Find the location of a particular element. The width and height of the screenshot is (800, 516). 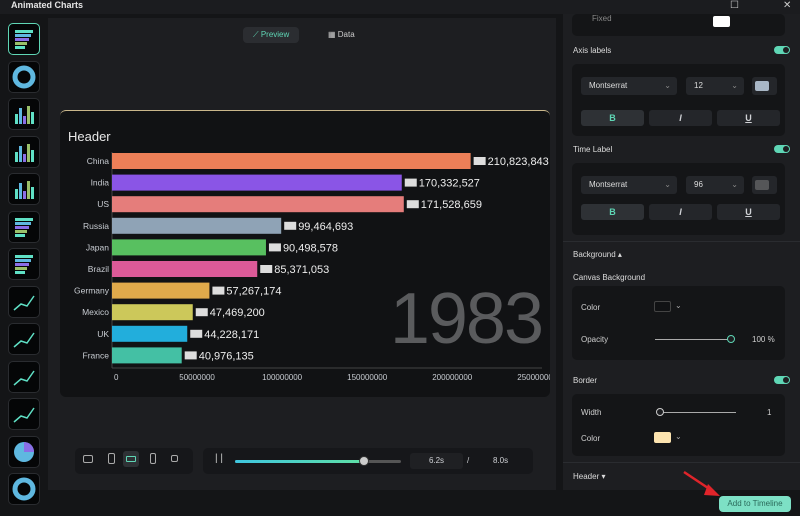

axis-bold-button: B is located at coordinates (612, 118).